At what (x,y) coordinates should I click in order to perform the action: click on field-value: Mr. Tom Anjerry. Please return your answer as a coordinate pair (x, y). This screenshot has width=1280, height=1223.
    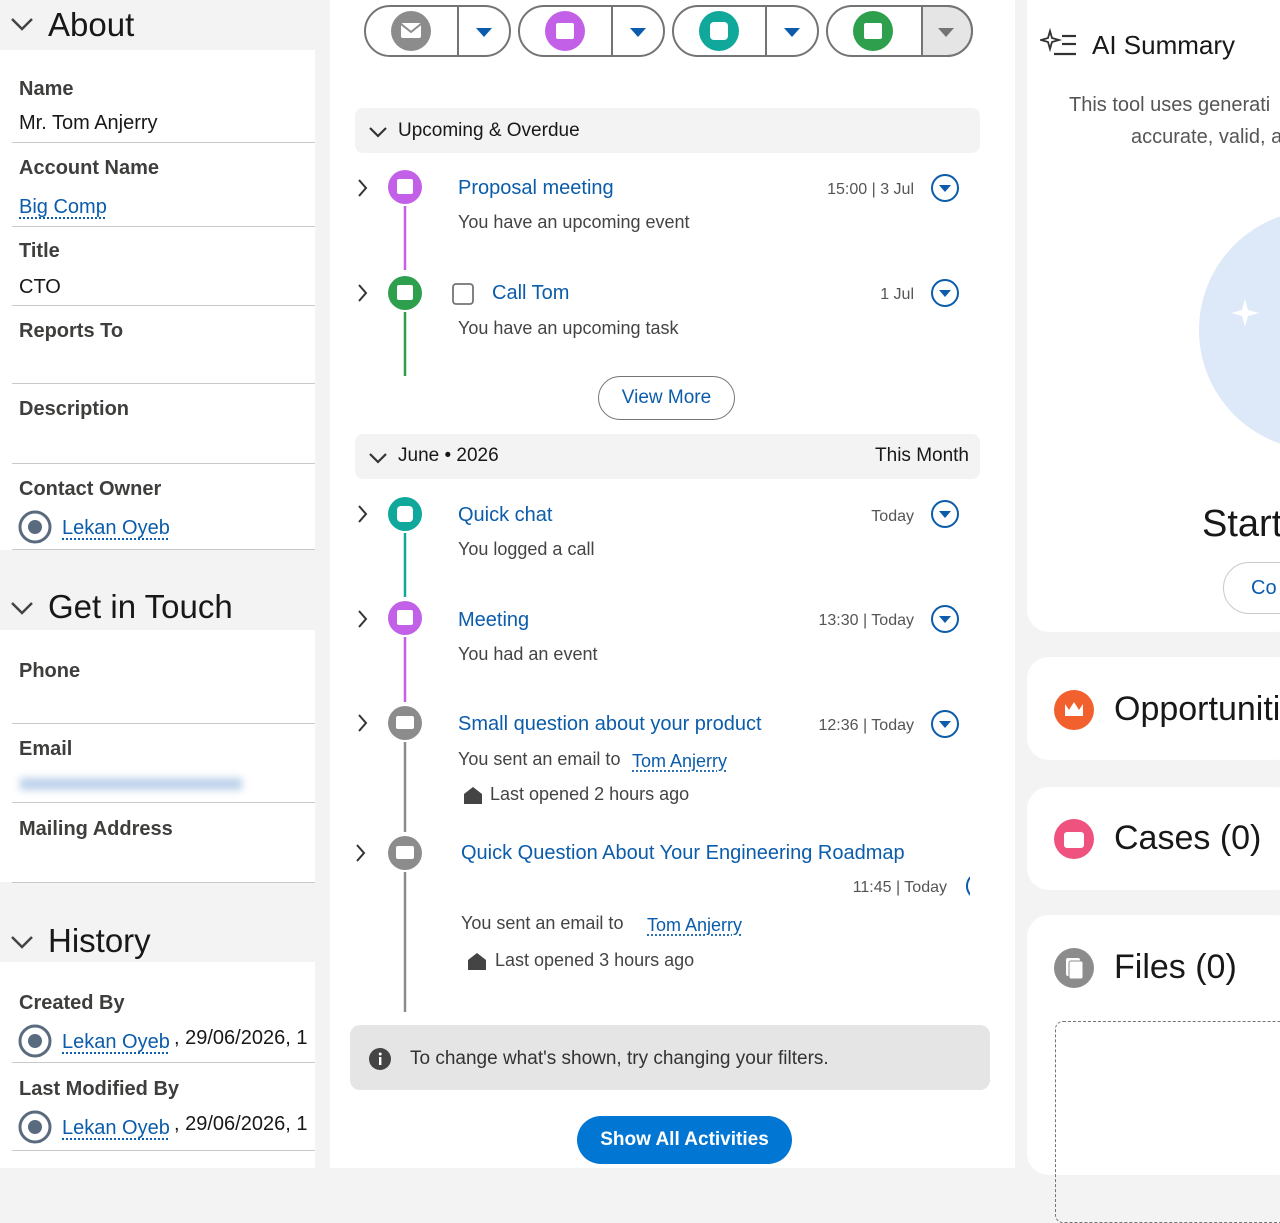
    Looking at the image, I should click on (88, 123).